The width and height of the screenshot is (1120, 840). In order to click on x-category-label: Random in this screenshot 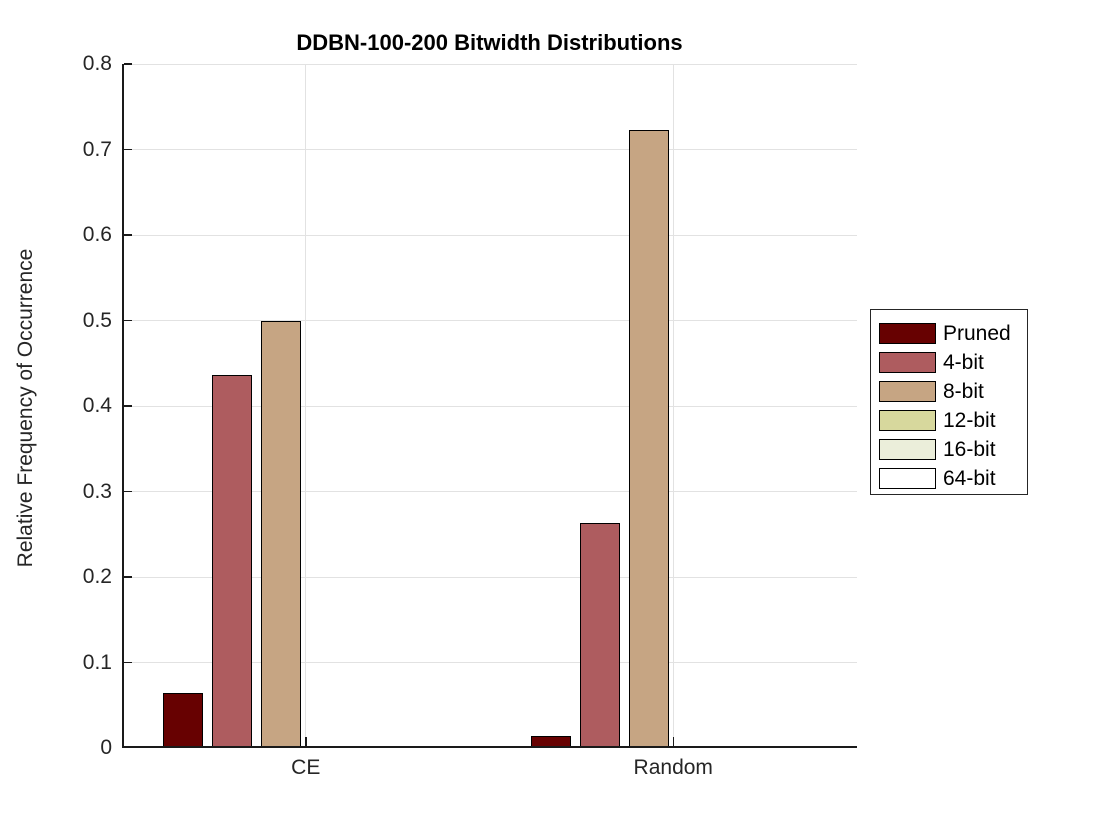, I will do `click(673, 767)`.